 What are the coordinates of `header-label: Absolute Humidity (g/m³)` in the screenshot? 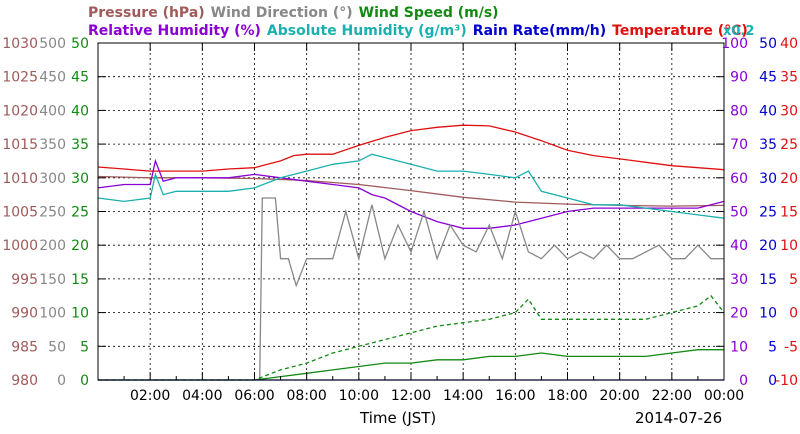 It's located at (367, 31).